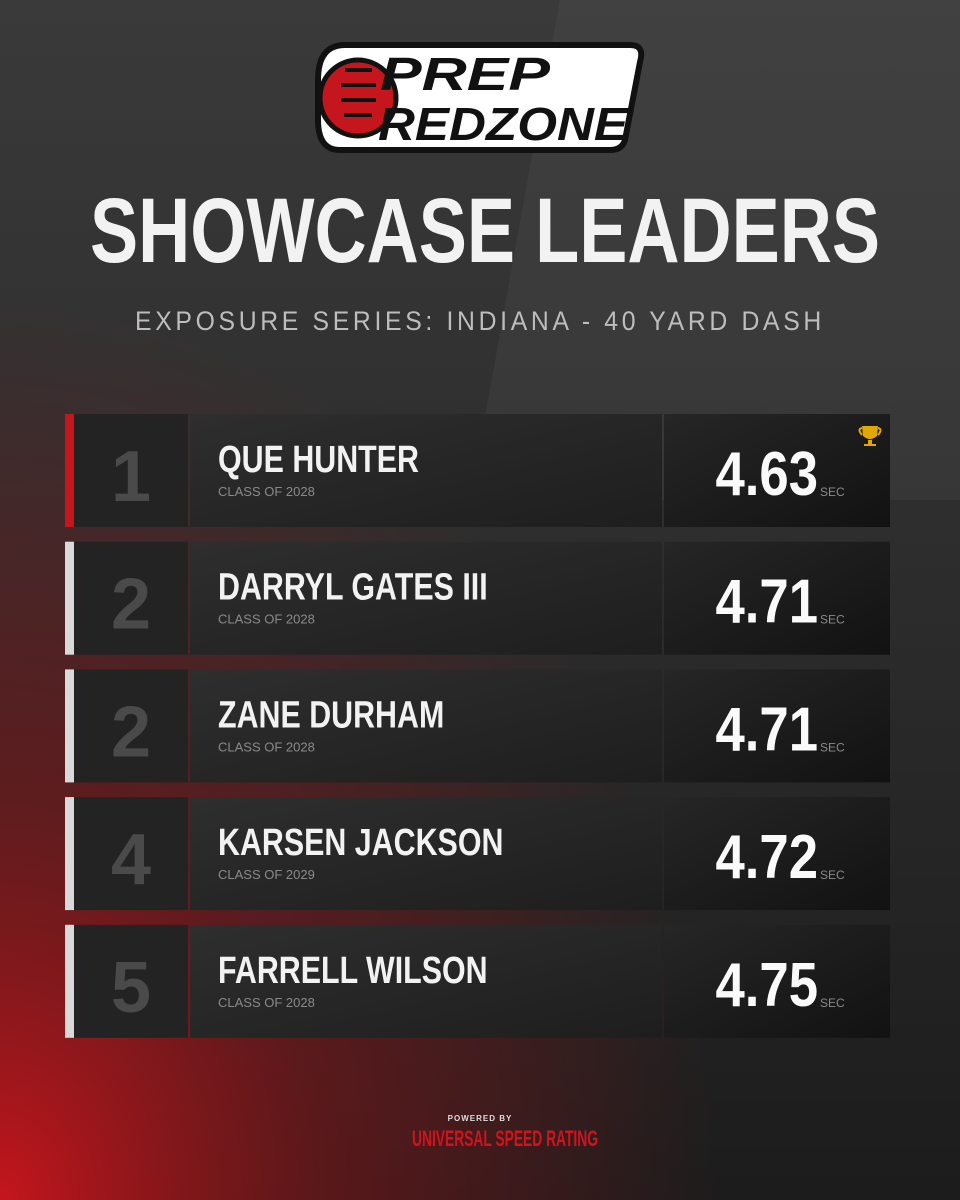 The height and width of the screenshot is (1200, 960). I want to click on subtitle: EXPOSURE SERIES: INDIANA - 40 YARD DASH, so click(480, 321).